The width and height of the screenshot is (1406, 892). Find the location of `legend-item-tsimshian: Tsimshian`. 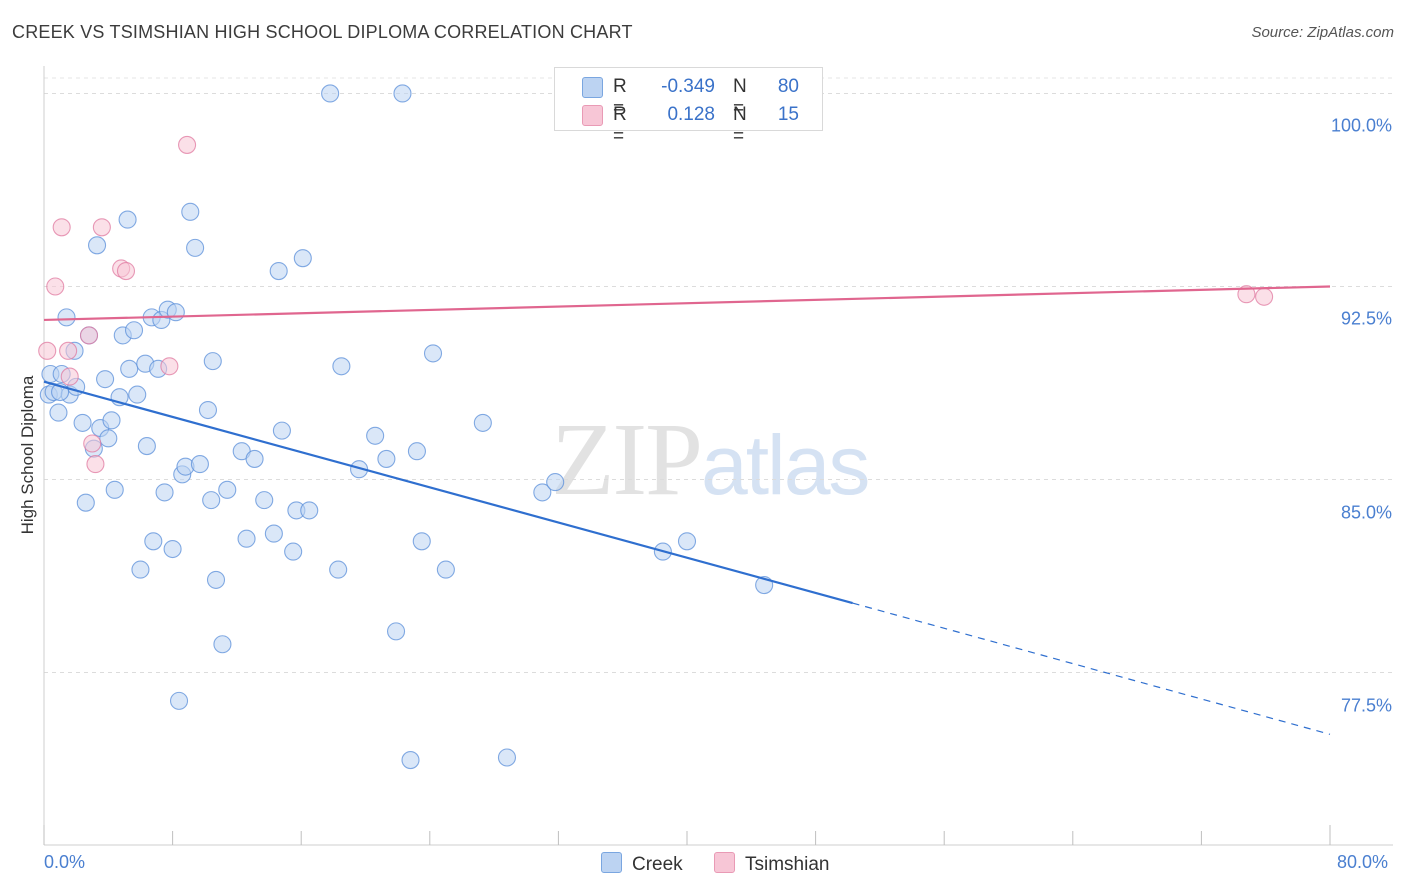

legend-item-tsimshian: Tsimshian is located at coordinates (771, 864).